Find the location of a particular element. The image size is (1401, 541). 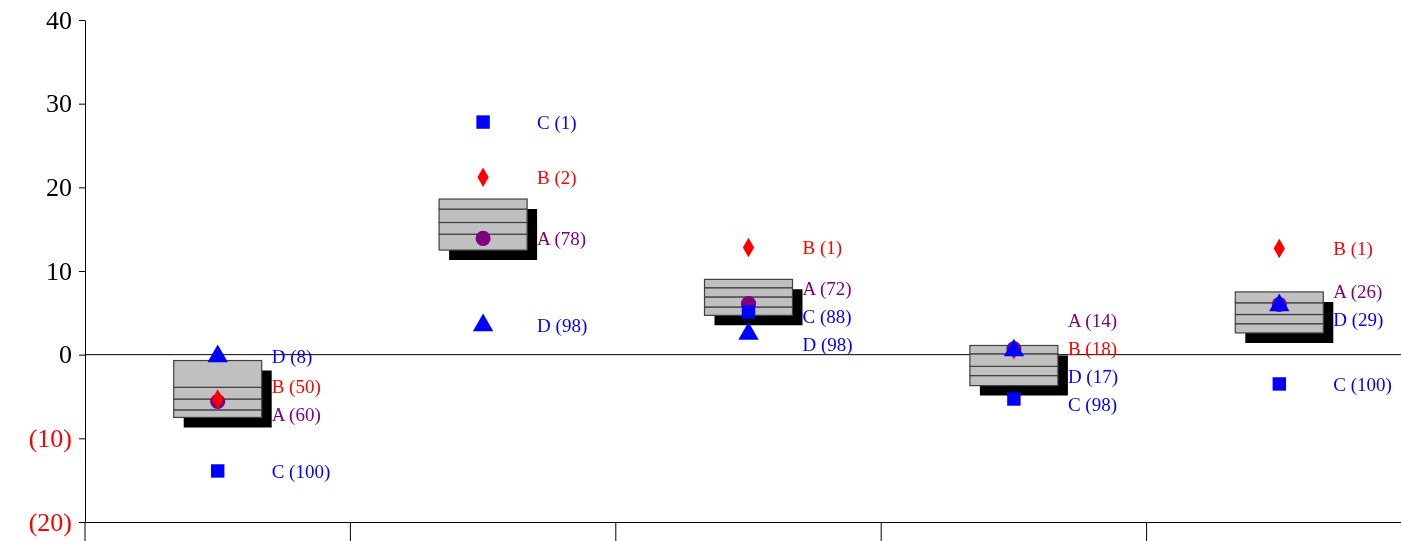

text: C (98) is located at coordinates (1092, 404).